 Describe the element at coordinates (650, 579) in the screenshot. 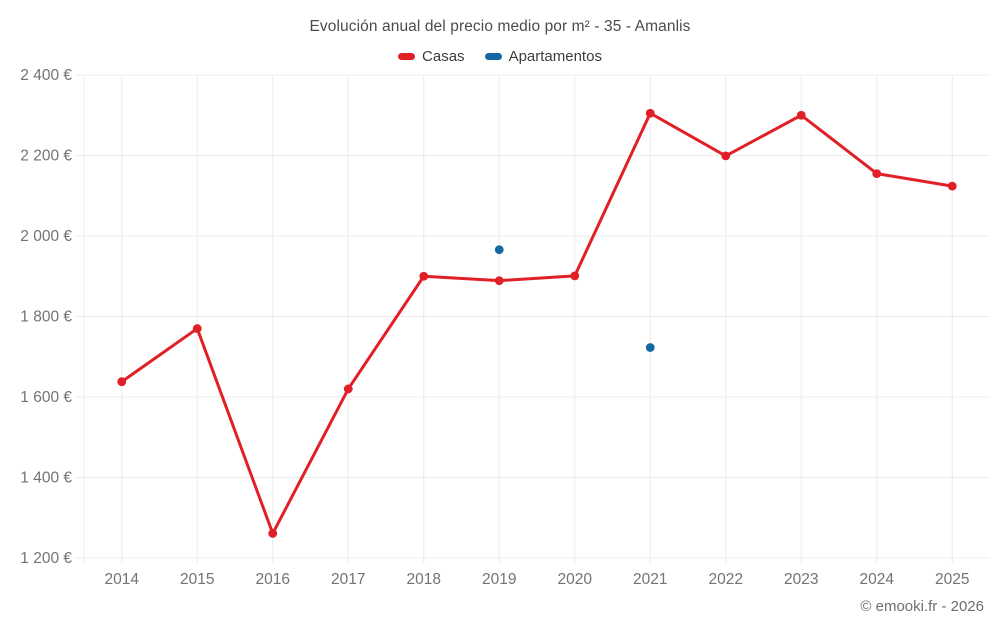

I see `x-axis-label: 2021` at that location.